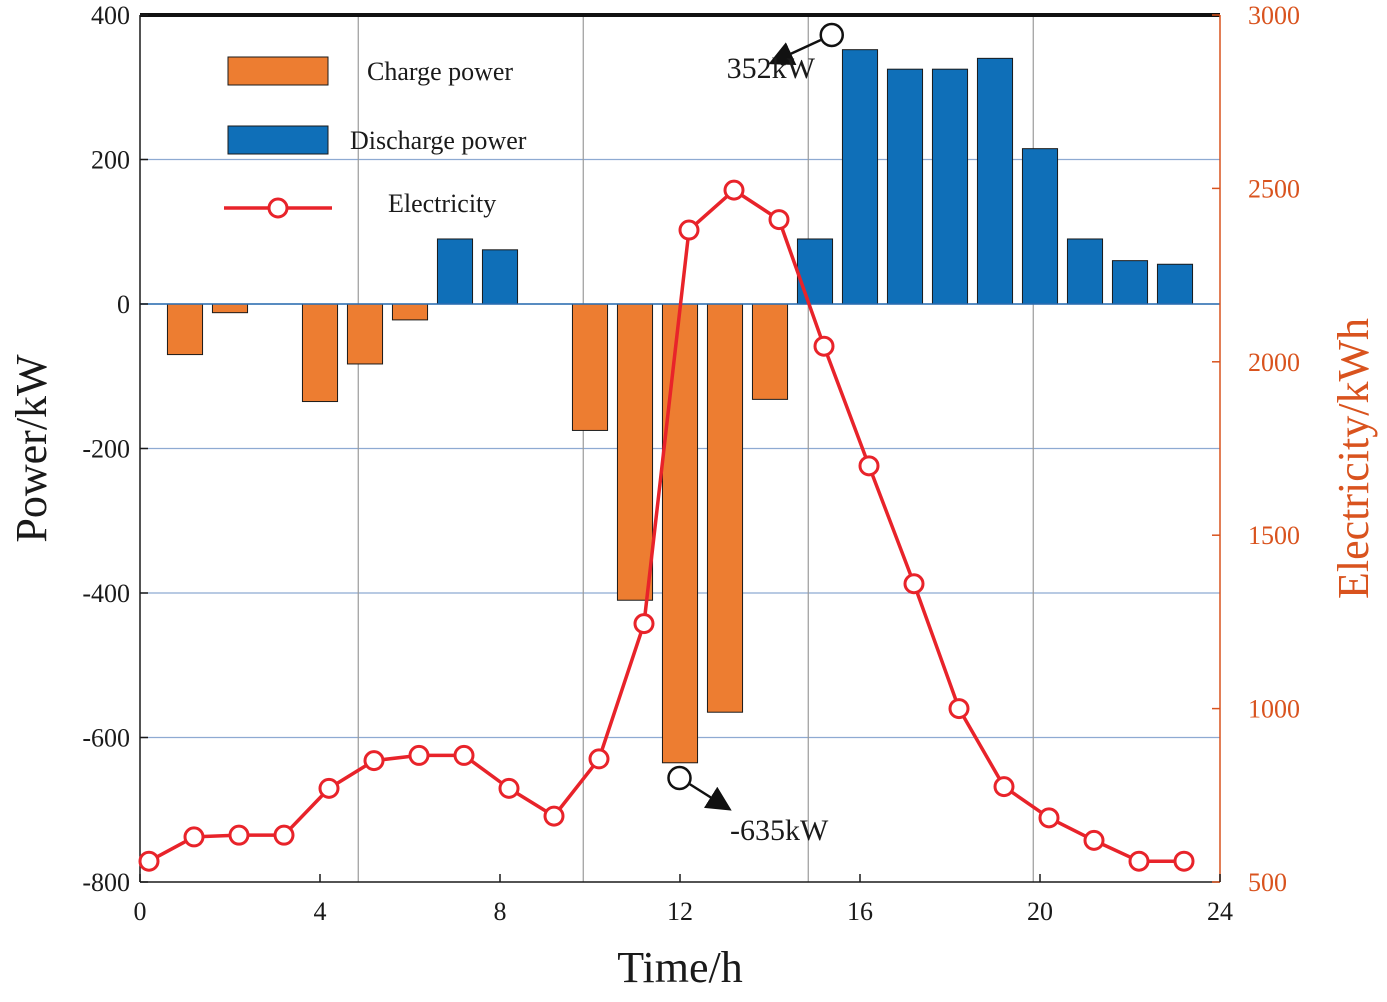  Describe the element at coordinates (679, 778) in the screenshot. I see `annotation-marker-min` at that location.